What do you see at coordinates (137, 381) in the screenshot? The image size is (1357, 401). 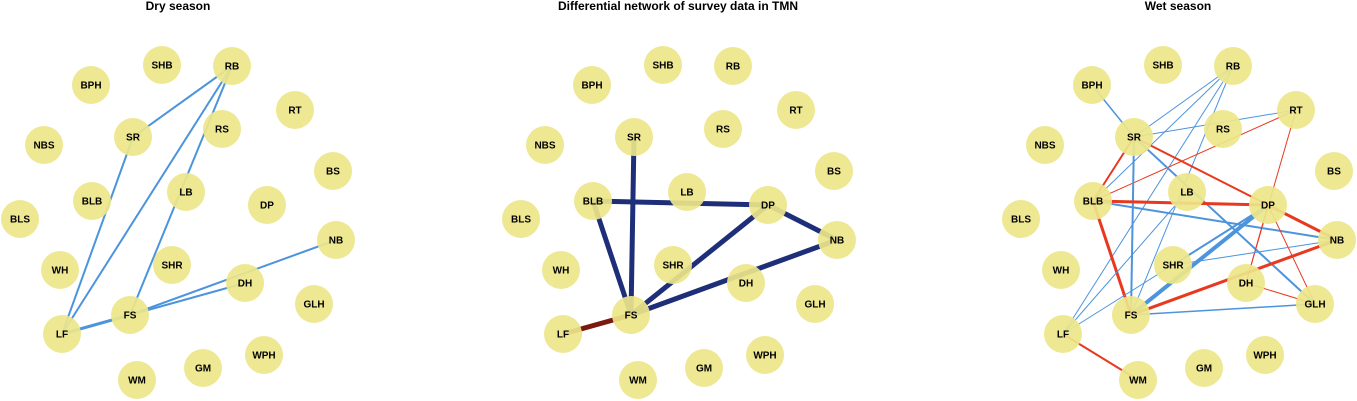 I see `node-label: WM` at bounding box center [137, 381].